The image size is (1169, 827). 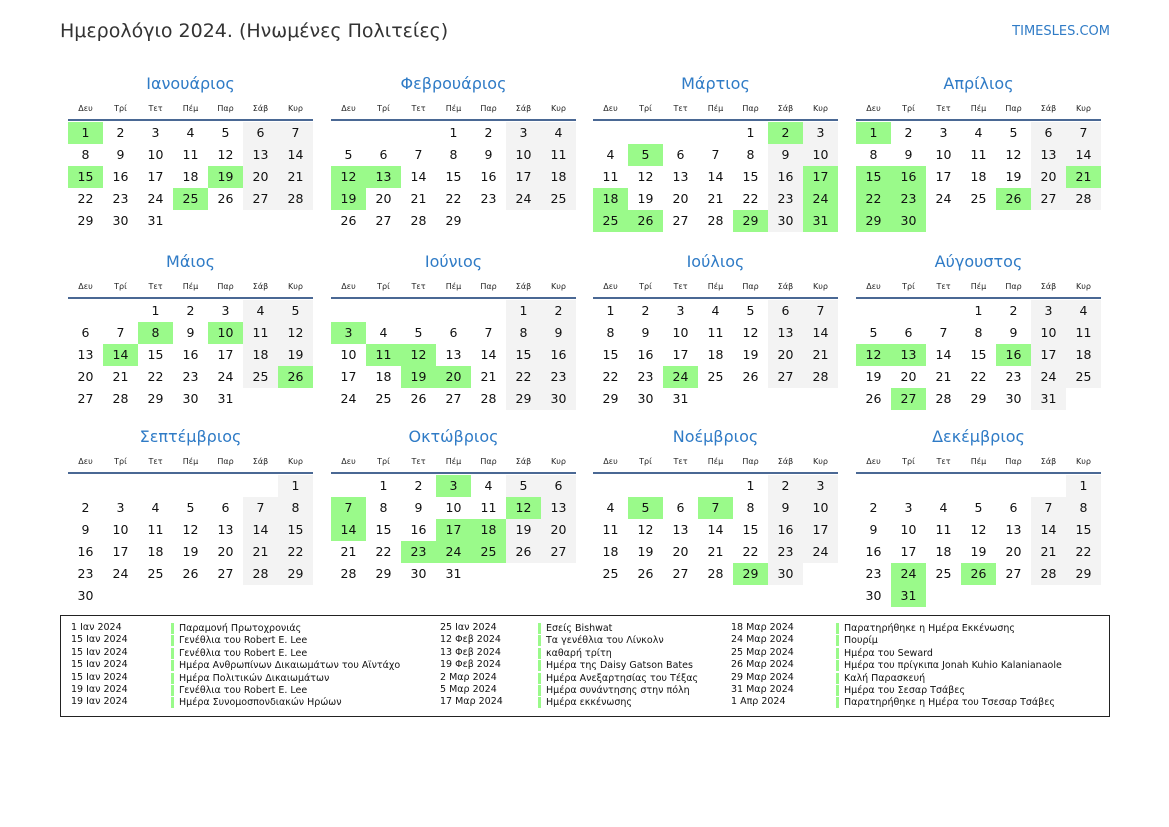 I want to click on day-cell: 26, so click(x=750, y=376).